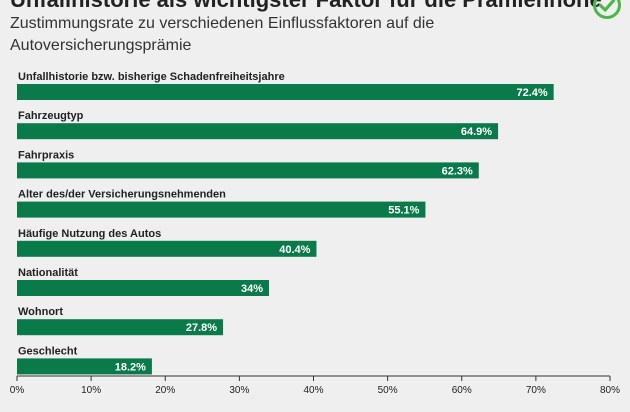 The width and height of the screenshot is (630, 412). What do you see at coordinates (531, 93) in the screenshot?
I see `data-label: 72.4%` at bounding box center [531, 93].